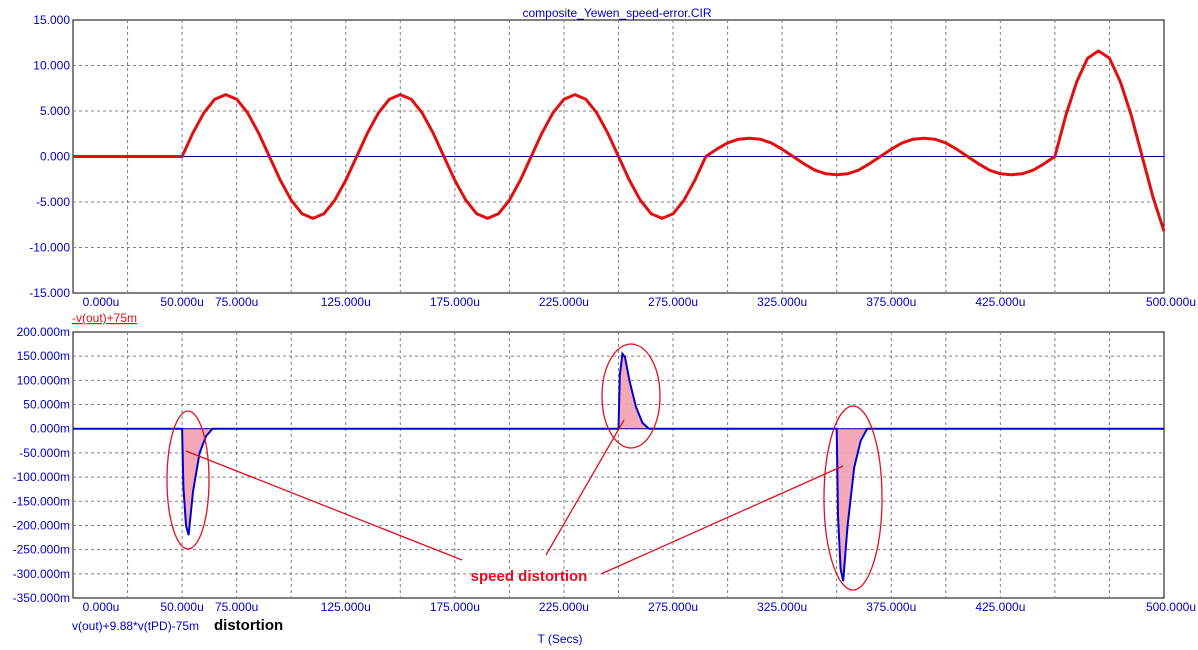 The image size is (1198, 650). I want to click on y-tick-label: -15.000, so click(49, 293).